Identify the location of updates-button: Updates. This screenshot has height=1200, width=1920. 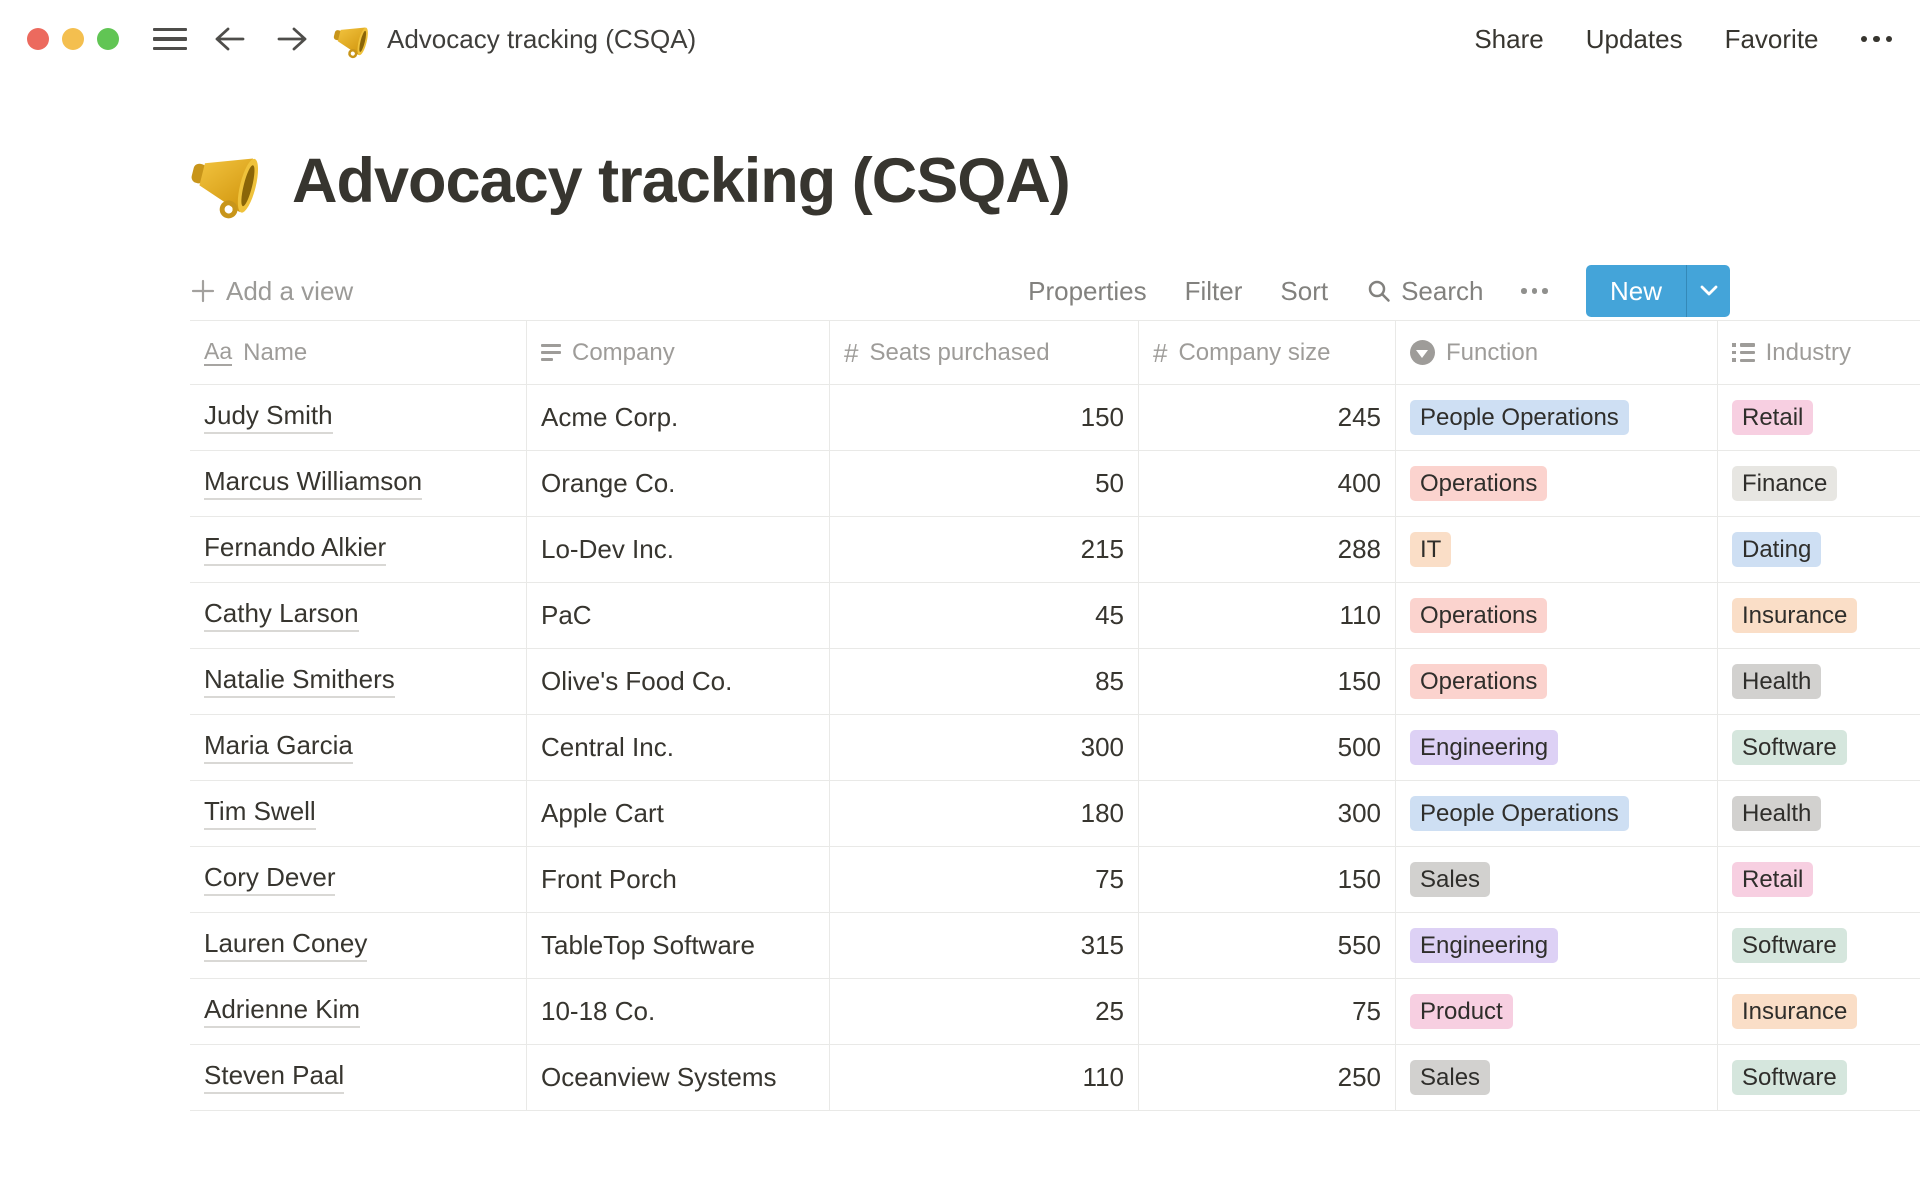
(1634, 38).